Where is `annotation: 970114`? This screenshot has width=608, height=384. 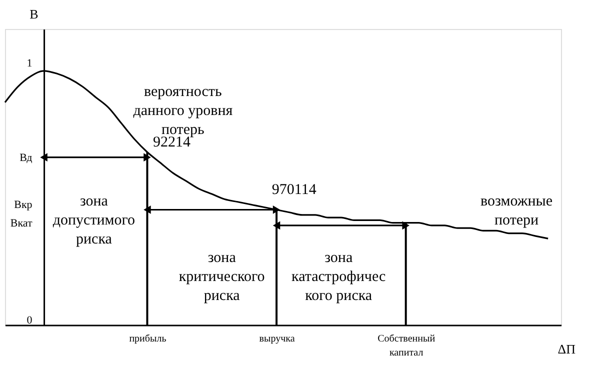
annotation: 970114 is located at coordinates (294, 190).